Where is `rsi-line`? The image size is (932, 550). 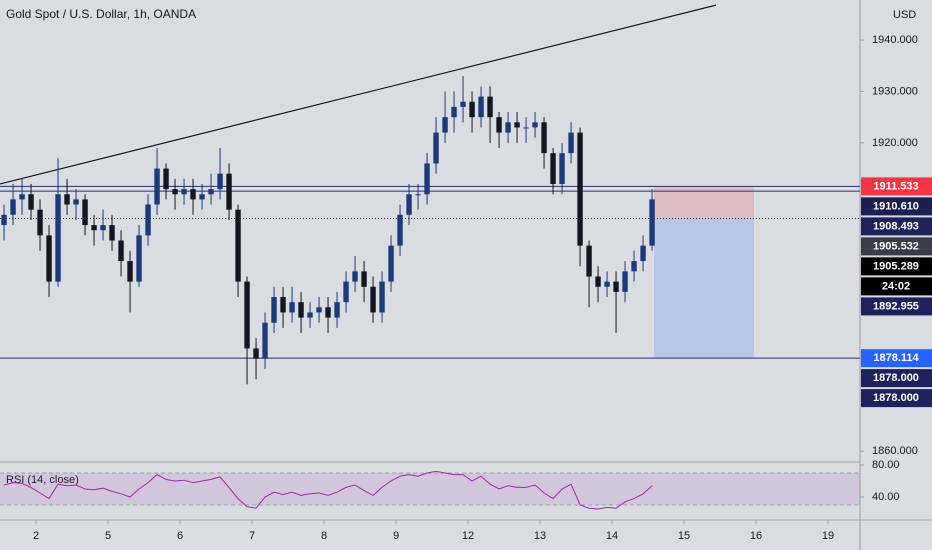 rsi-line is located at coordinates (328, 490).